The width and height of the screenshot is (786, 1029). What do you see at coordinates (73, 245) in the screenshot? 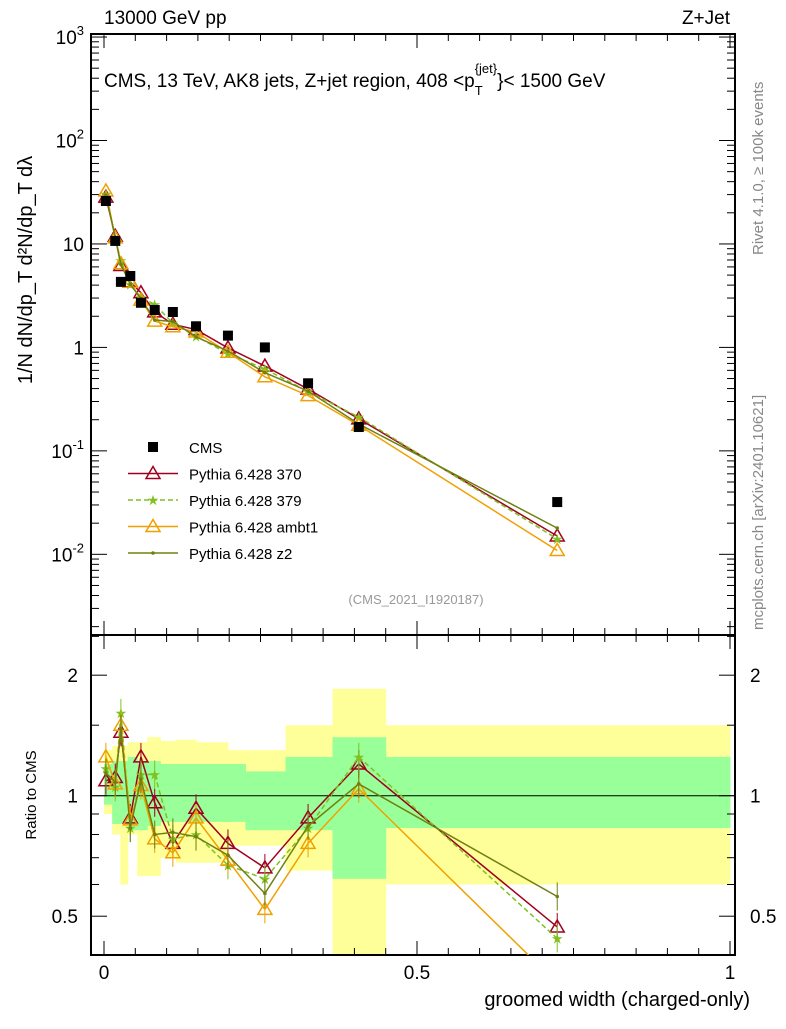
I see `y-tick-label: 10` at bounding box center [73, 245].